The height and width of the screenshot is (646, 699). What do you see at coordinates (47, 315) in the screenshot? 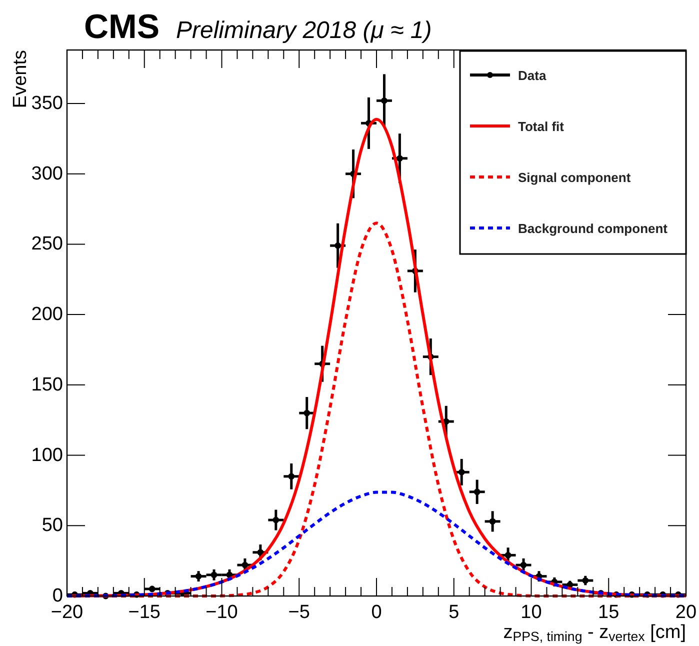
I see `y-tick-label: 200` at bounding box center [47, 315].